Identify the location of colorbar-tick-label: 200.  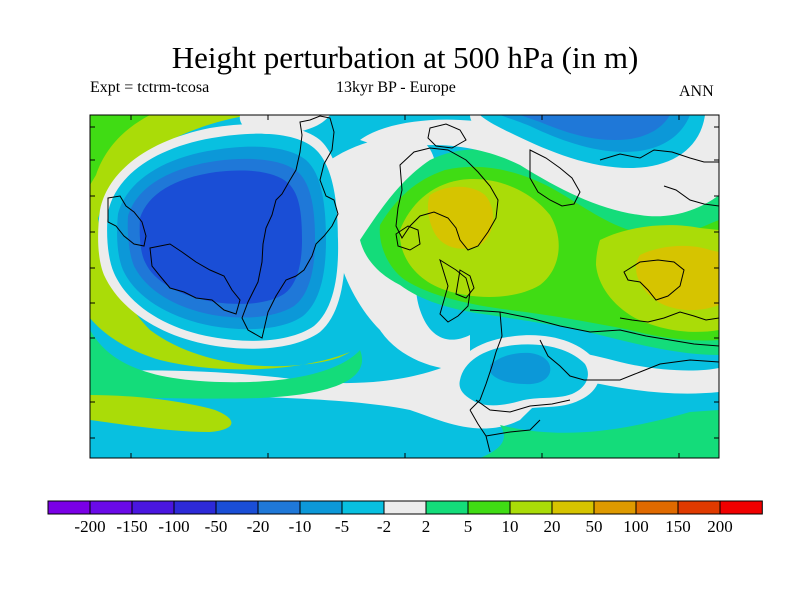
(720, 526).